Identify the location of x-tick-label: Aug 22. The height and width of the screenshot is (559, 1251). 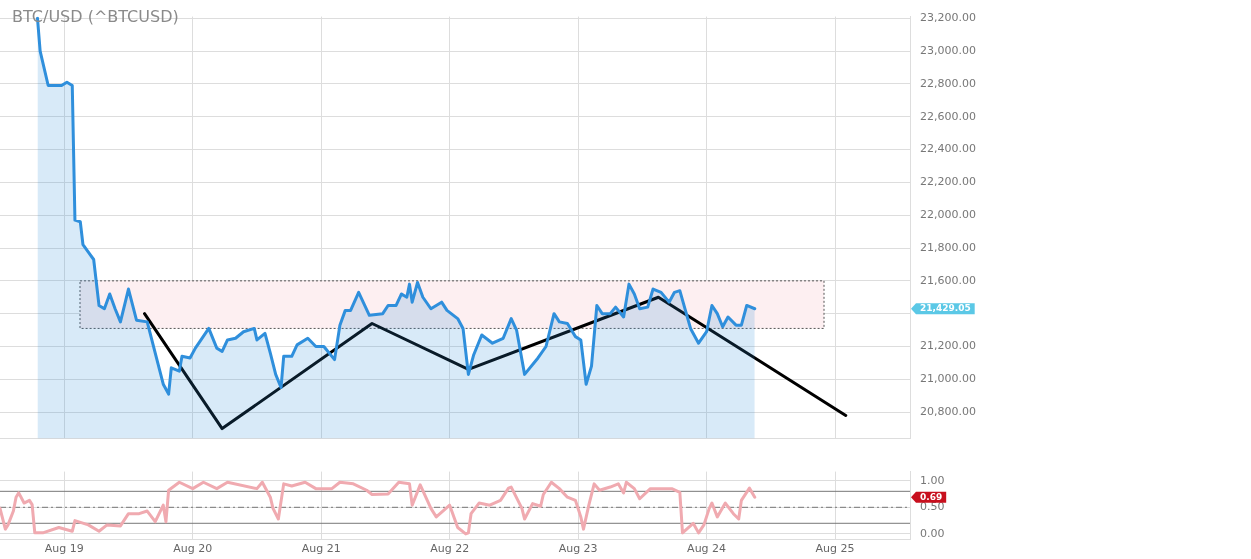
(450, 549).